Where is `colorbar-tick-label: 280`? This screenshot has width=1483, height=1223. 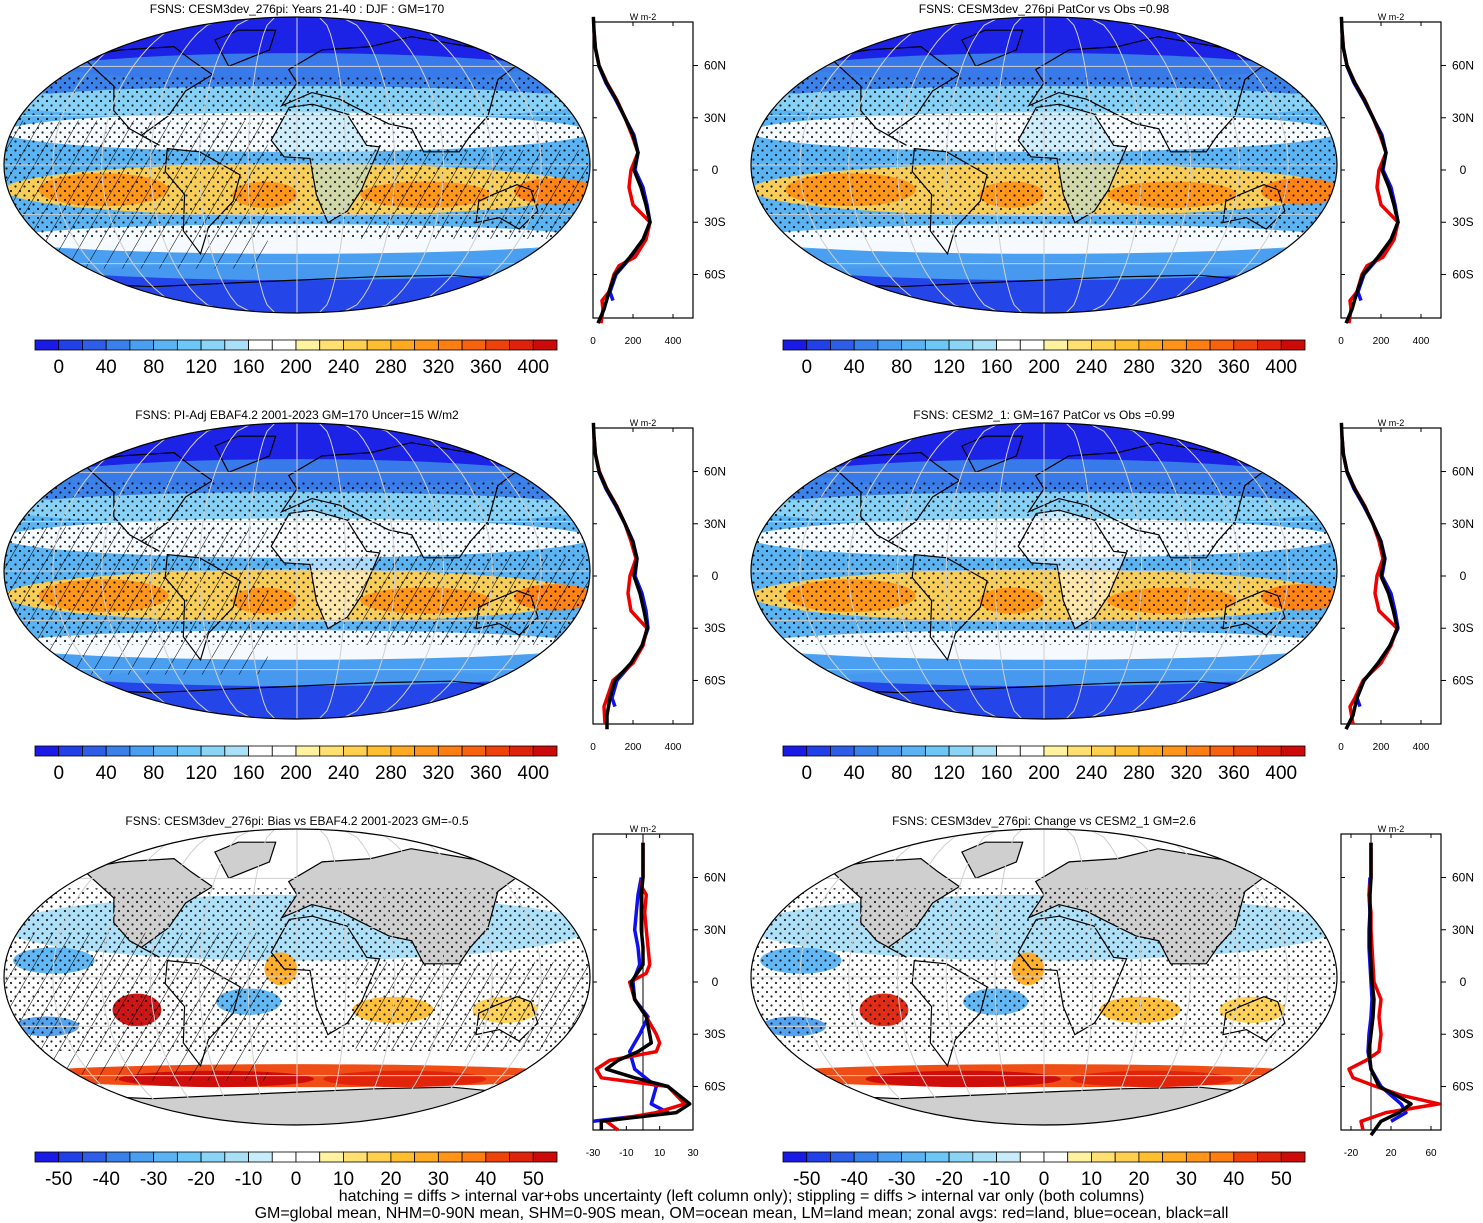
colorbar-tick-label: 280 is located at coordinates (391, 367).